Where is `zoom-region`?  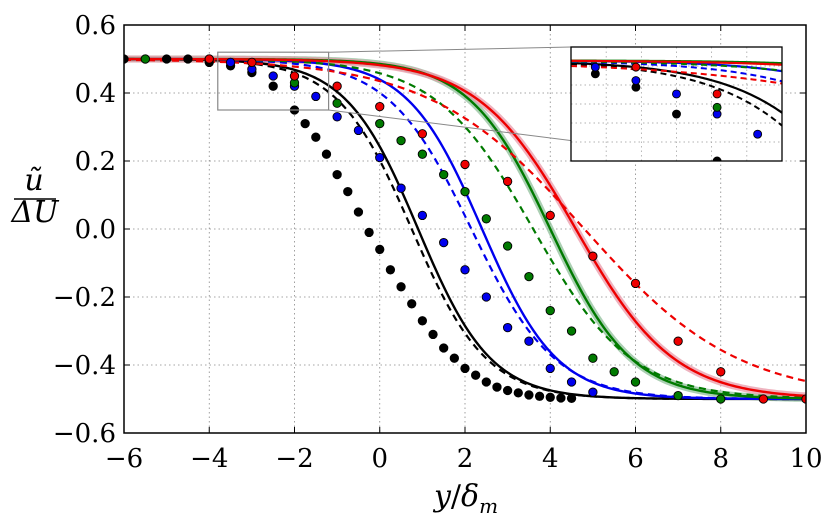 zoom-region is located at coordinates (273, 81).